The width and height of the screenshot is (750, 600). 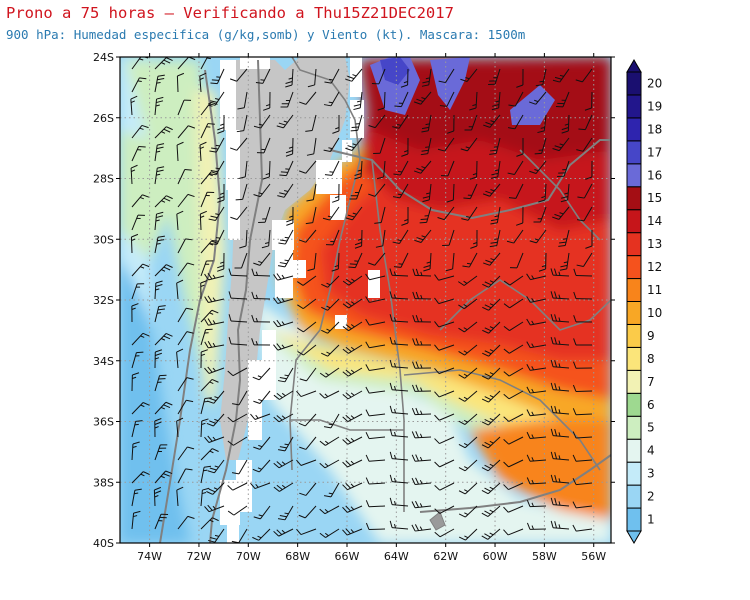 What do you see at coordinates (297, 556) in the screenshot?
I see `lon-tick-label: 68W` at bounding box center [297, 556].